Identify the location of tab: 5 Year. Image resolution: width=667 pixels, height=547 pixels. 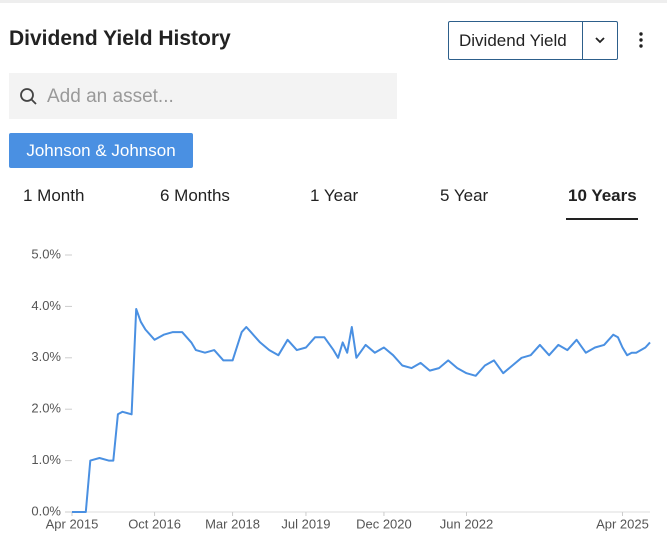
(464, 195).